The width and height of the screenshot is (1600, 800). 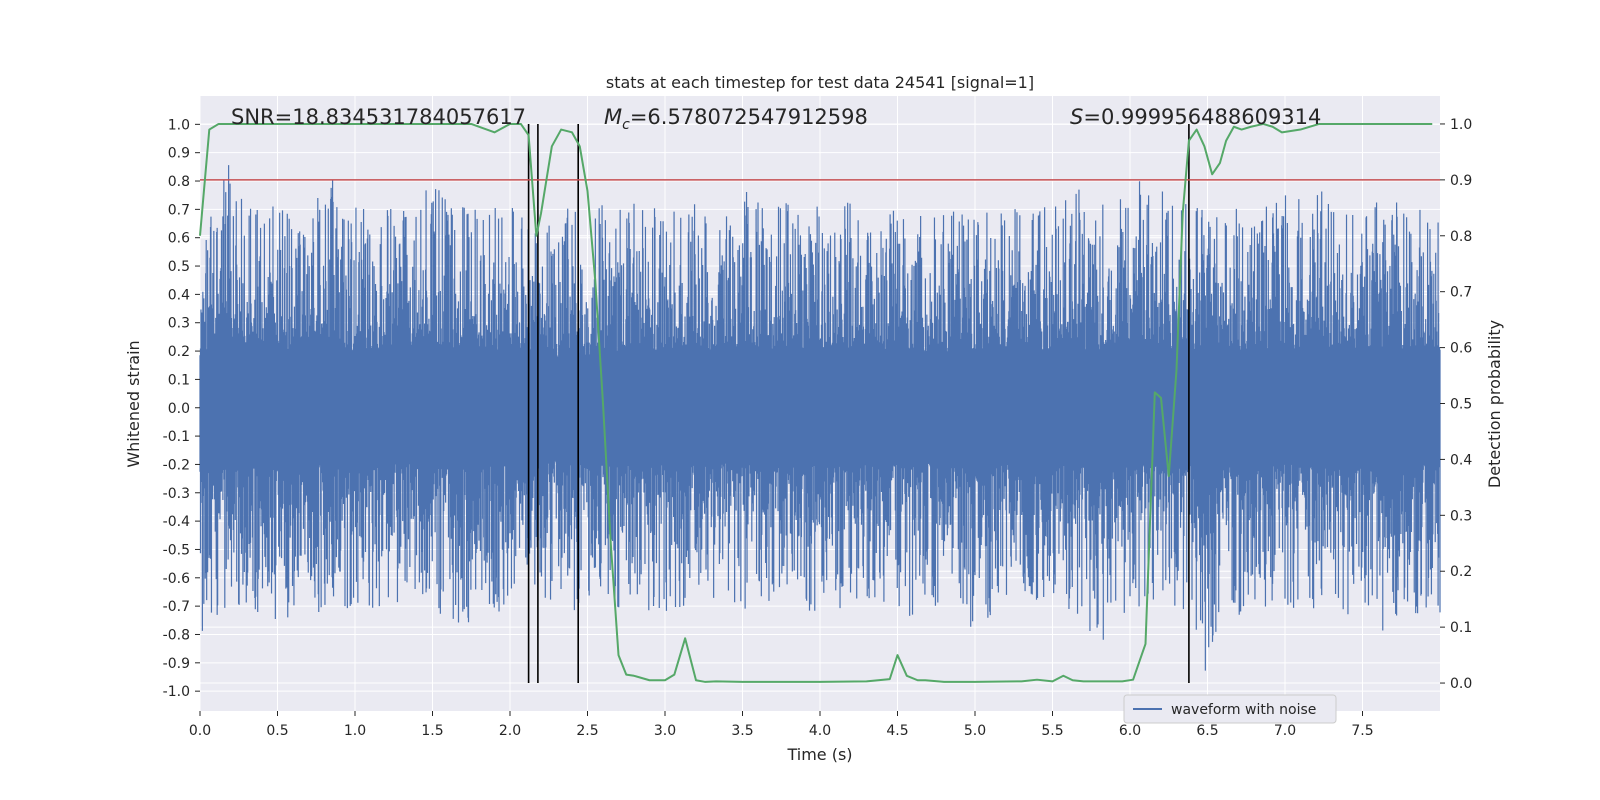 I want to click on y-right-axis-label: Detection probability, so click(x=1494, y=404).